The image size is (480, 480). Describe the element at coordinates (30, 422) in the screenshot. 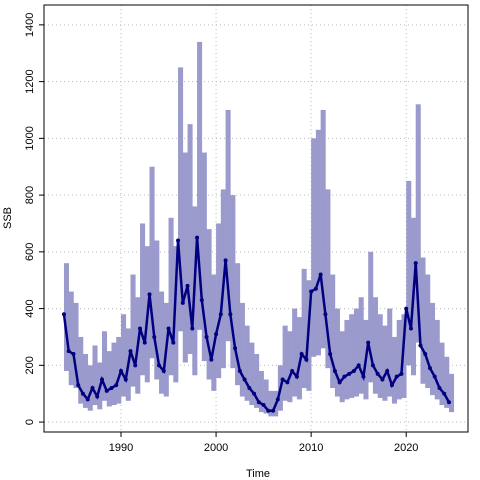

I see `y-tick-label: 0` at that location.